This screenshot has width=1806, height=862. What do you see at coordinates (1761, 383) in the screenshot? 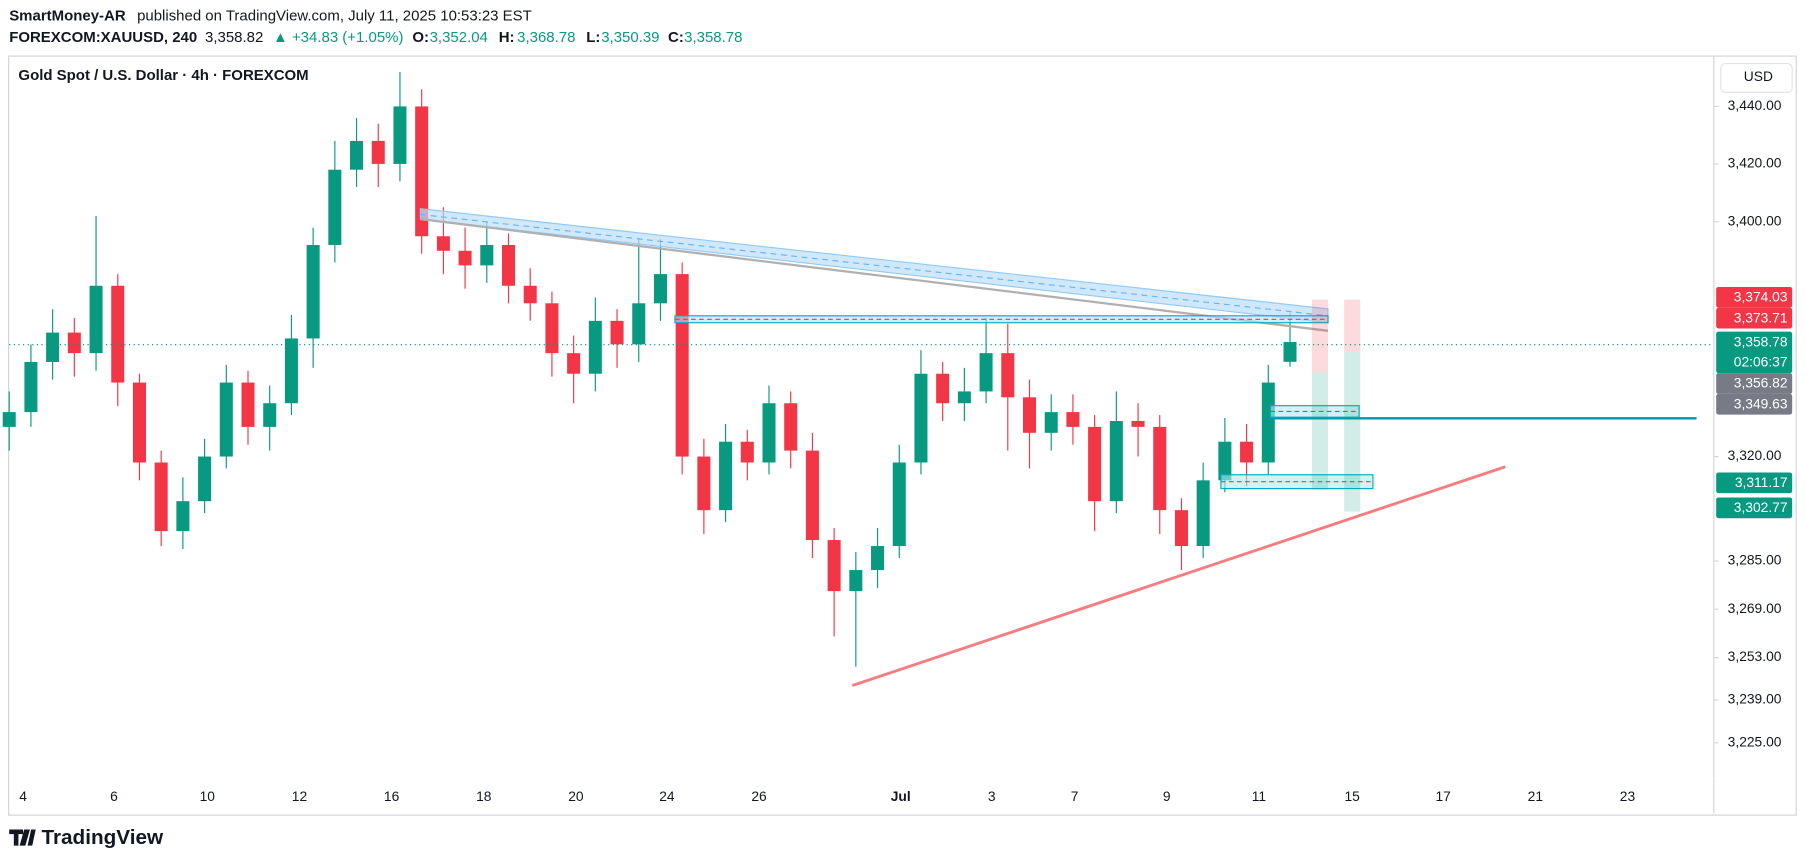
I see `price-badge-label: 3,356.82` at bounding box center [1761, 383].